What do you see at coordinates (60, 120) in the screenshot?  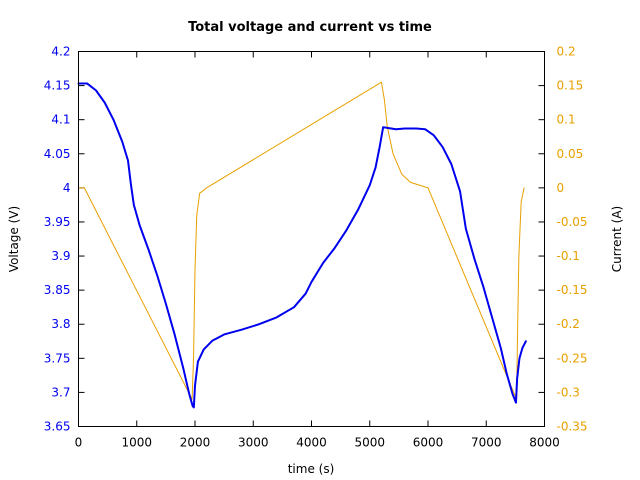 I see `y-left-tick-label: 4.1` at bounding box center [60, 120].